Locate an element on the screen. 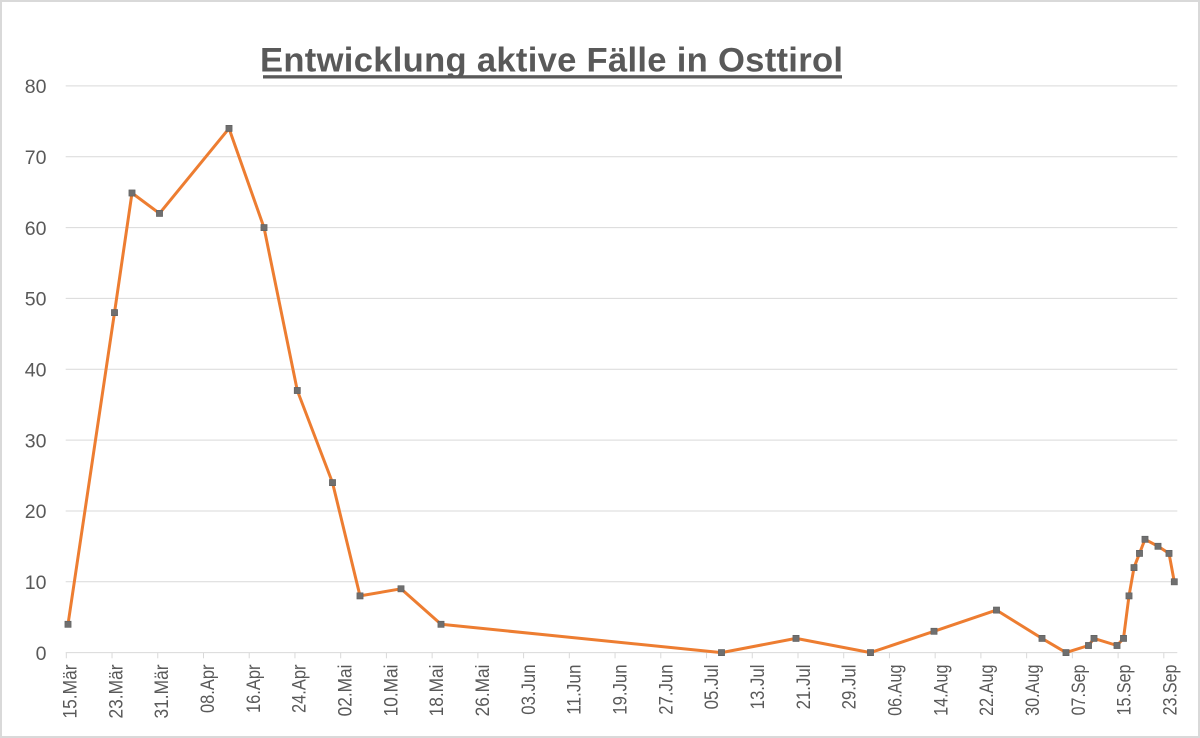 This screenshot has width=1200, height=738. svg-text:Entwicklung aktive Fälle in Os: Entwicklung aktive Fälle in Osttirol is located at coordinates (551, 61).